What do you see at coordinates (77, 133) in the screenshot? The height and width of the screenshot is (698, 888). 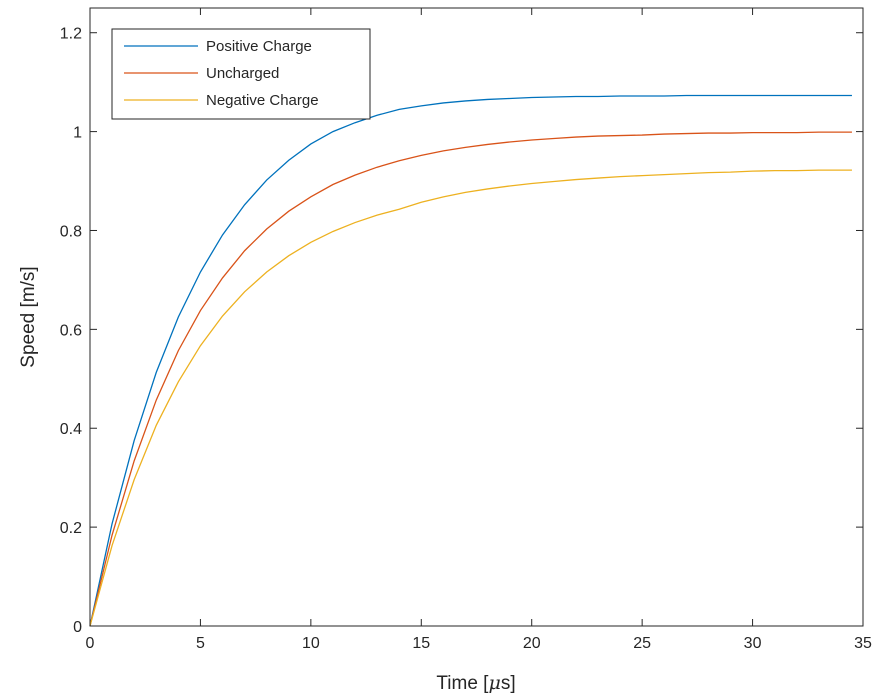 I see `y-tick-label: 1` at bounding box center [77, 133].